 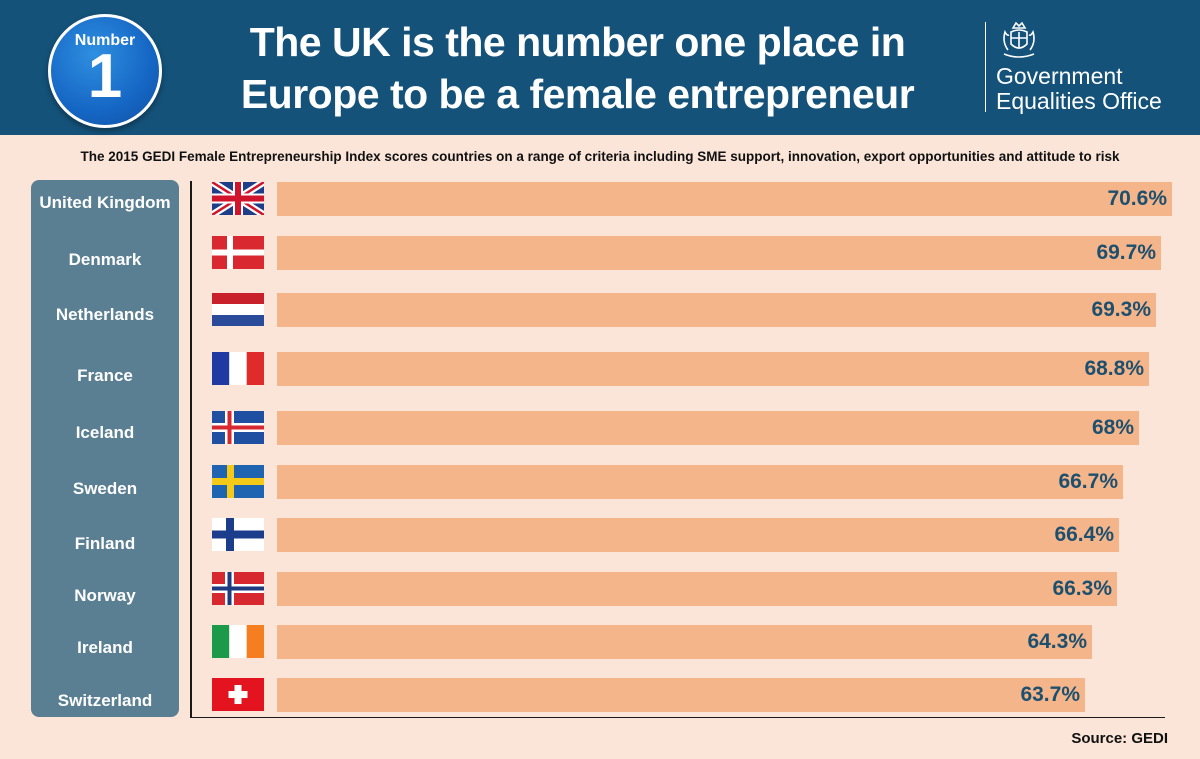 What do you see at coordinates (1057, 641) in the screenshot?
I see `bar-value-label: 64.3%` at bounding box center [1057, 641].